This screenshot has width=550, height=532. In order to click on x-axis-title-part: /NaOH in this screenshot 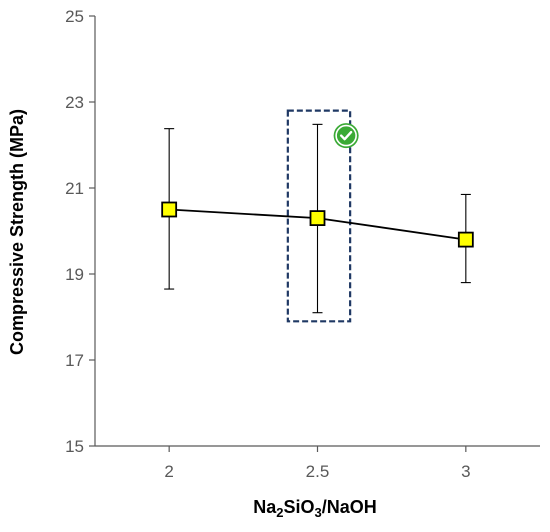, I will do `click(349, 507)`.